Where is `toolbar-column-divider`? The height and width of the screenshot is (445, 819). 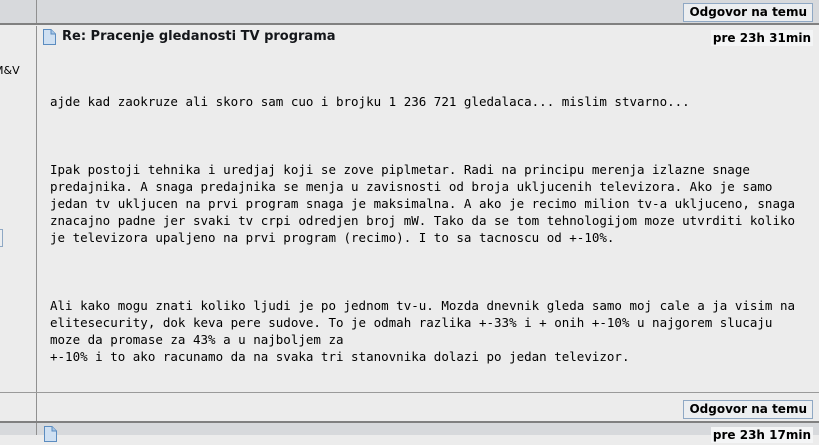 toolbar-column-divider is located at coordinates (36, 11).